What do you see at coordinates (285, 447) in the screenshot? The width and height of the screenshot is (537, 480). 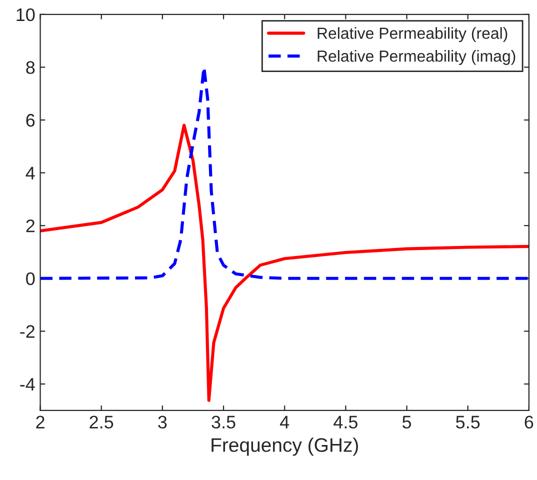 I see `x-axis-title: Frequency (GHz)` at bounding box center [285, 447].